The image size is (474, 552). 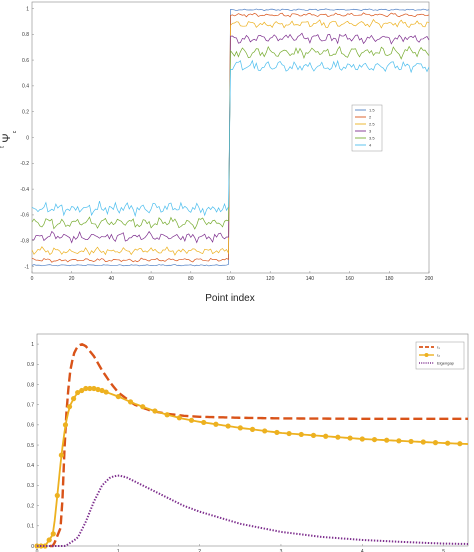 I want to click on bottom-series-line, so click(x=253, y=510).